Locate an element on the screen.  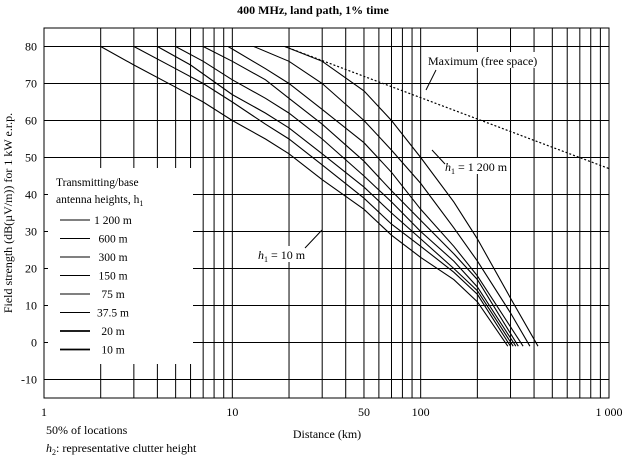
h1-top-rest: = 1 200 m is located at coordinates (481, 167).